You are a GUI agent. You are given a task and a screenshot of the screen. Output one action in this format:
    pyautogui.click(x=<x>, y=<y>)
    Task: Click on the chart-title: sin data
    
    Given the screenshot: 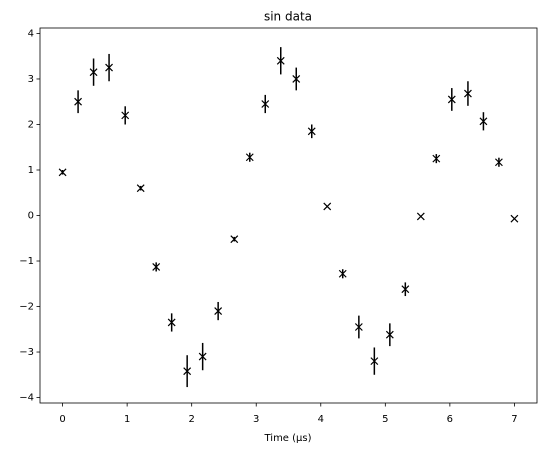 What is the action you would take?
    pyautogui.click(x=288, y=17)
    